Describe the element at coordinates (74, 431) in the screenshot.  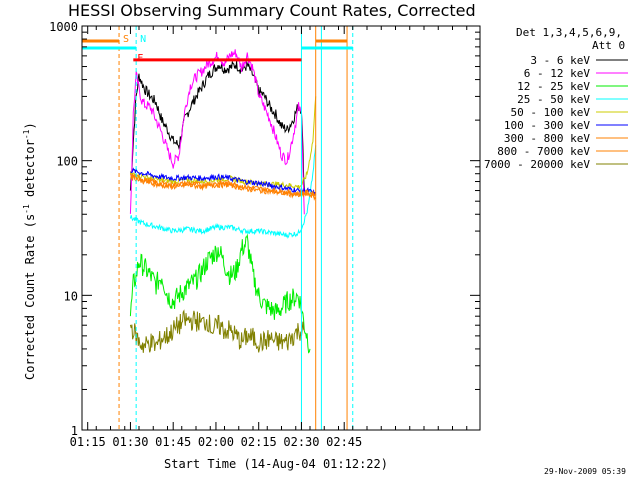
I see `y-tick-label: 1` at that location.